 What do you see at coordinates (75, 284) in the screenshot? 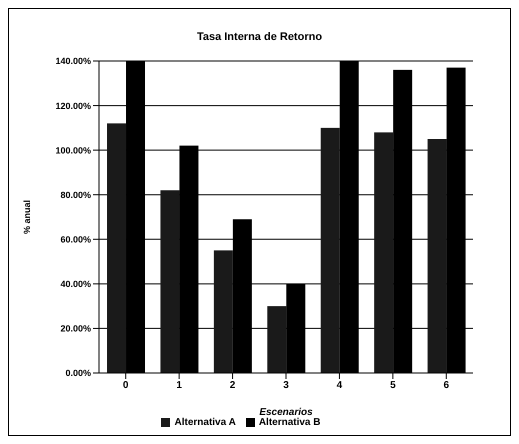
I see `y-tick-label: 40.00%` at bounding box center [75, 284].